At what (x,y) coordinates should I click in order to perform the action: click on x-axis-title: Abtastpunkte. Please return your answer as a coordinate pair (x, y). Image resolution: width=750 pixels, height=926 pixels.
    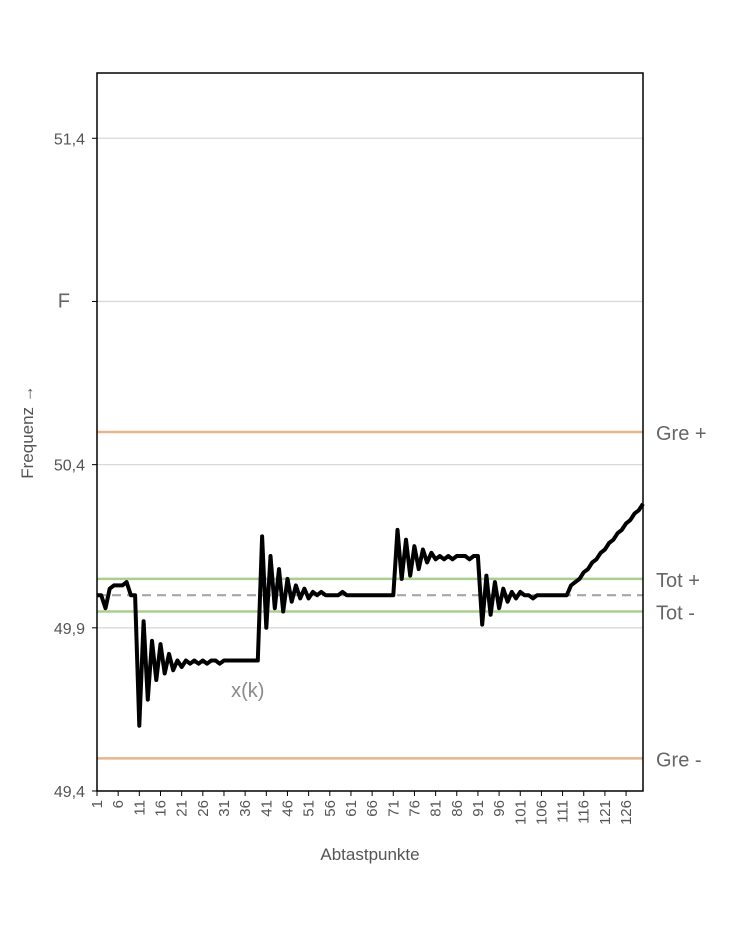
    Looking at the image, I should click on (369, 854).